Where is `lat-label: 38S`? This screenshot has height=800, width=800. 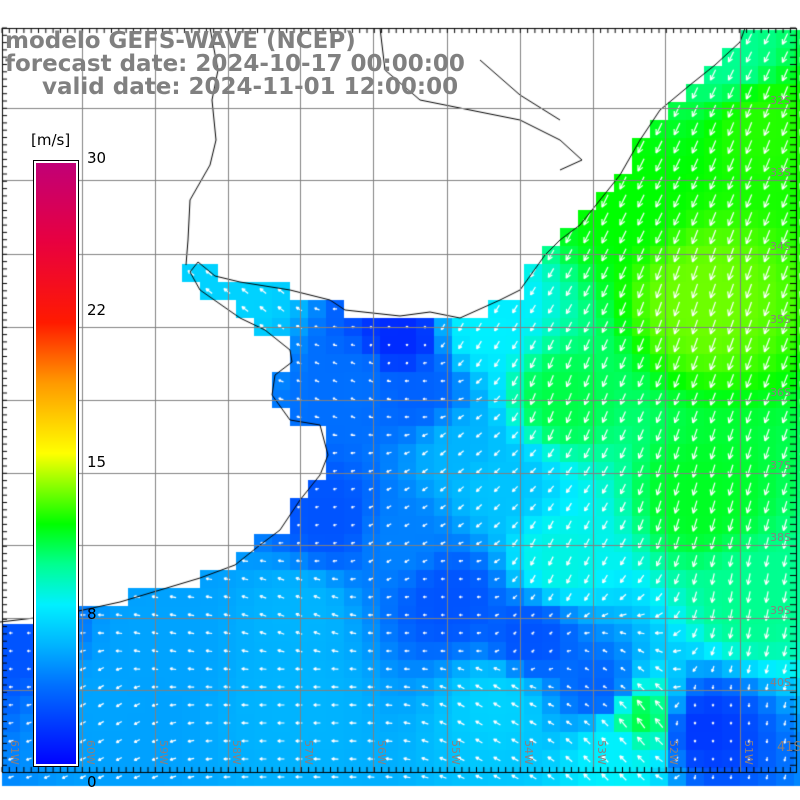 lat-label: 38S is located at coordinates (780, 537).